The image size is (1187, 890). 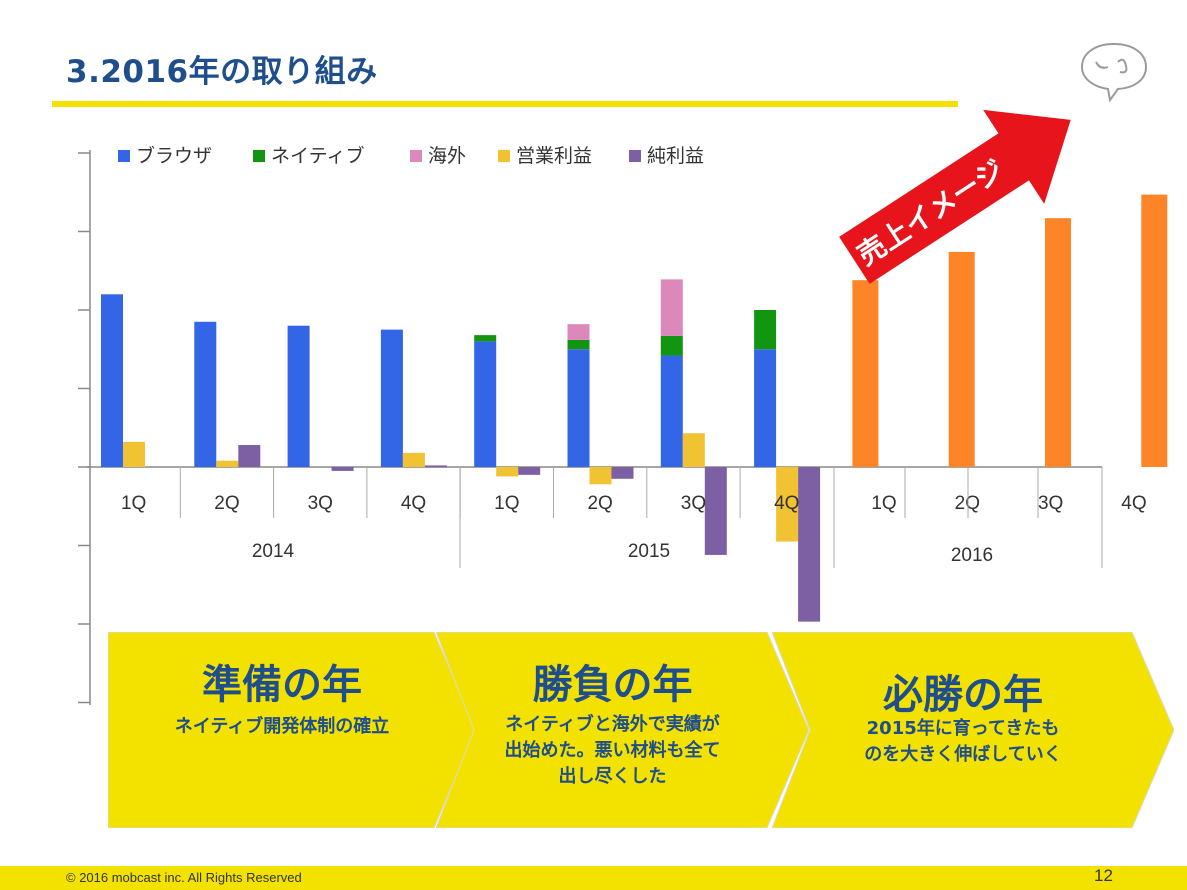 I want to click on sales-image-label: 売上イメージ, so click(x=930, y=212).